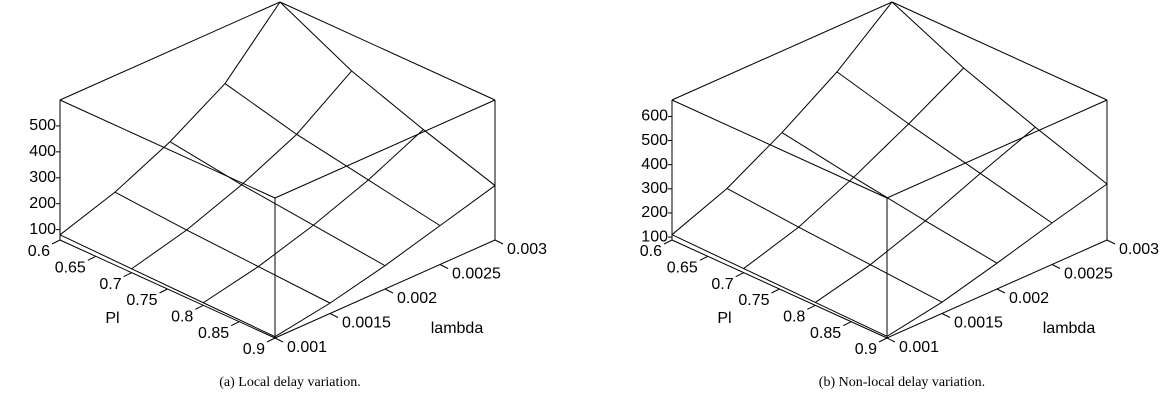 This screenshot has width=1175, height=400. Describe the element at coordinates (902, 382) in the screenshot. I see `caption: (b) Non-local delay variation.` at that location.